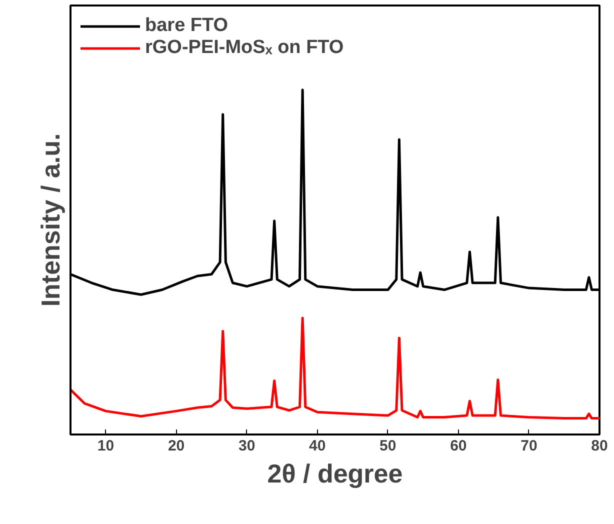  I want to click on x-tick-label: 40, so click(317, 446).